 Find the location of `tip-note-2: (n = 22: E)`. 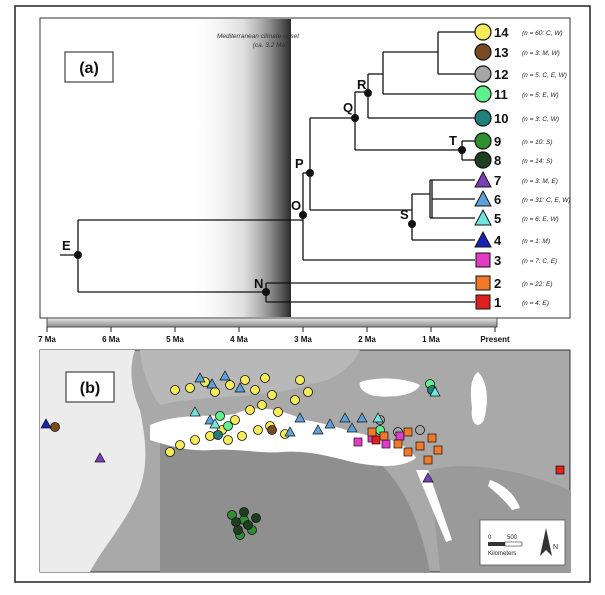

tip-note-2: (n = 22: E) is located at coordinates (537, 284).